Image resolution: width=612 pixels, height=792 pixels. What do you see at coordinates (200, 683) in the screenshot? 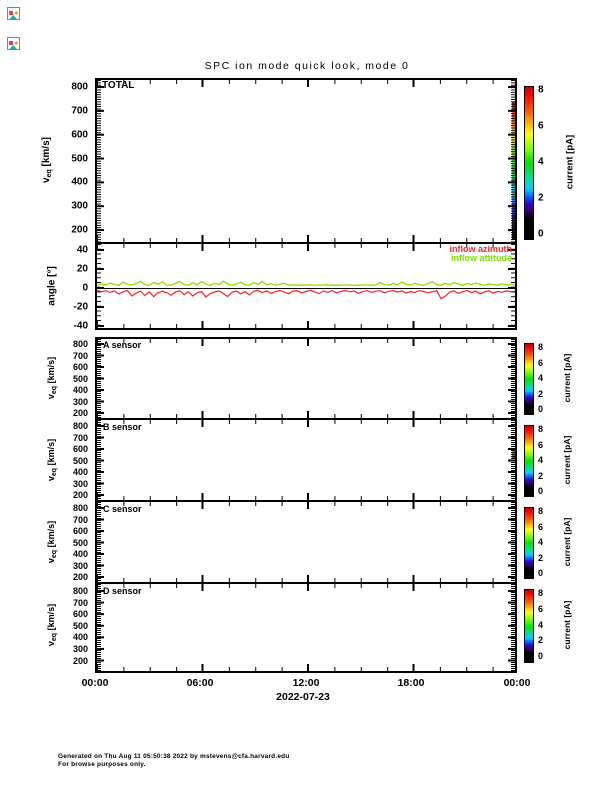
I see `x-tick-label: 06:00` at bounding box center [200, 683].